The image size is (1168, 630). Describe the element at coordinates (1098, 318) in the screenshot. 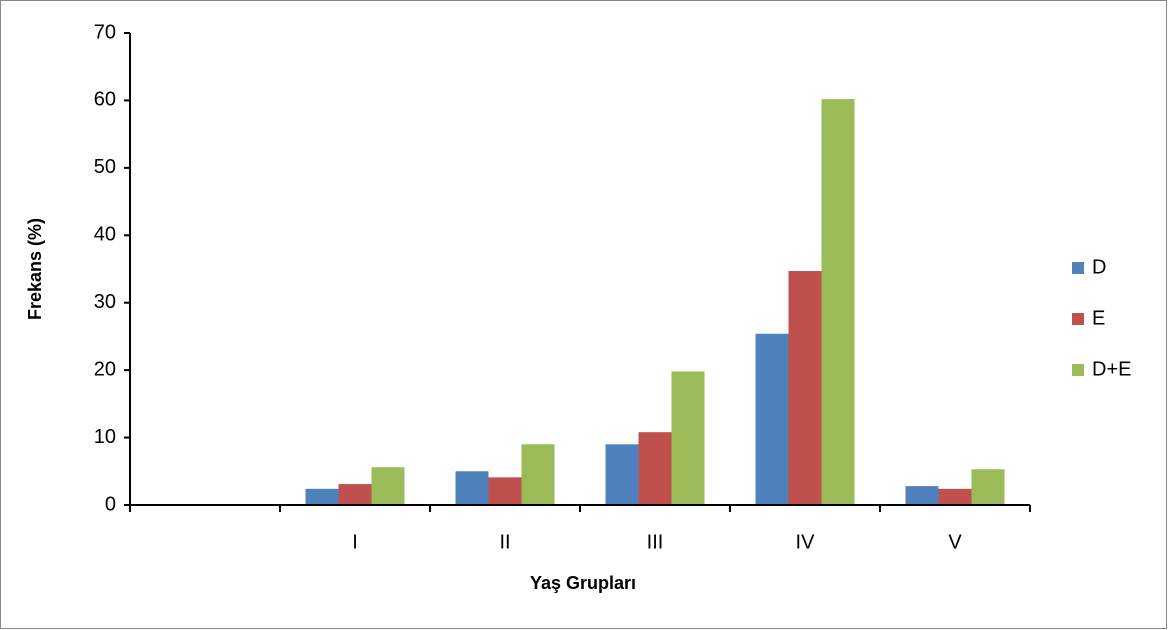

I see `legend-label: E` at that location.